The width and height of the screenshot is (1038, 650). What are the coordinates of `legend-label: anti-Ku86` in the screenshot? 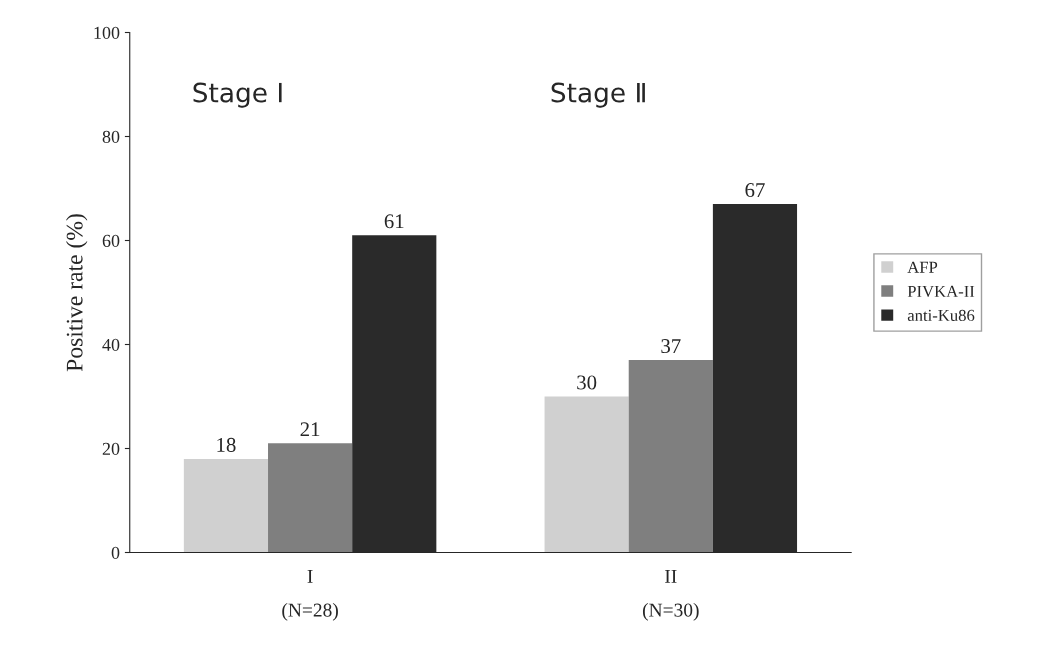 It's located at (941, 315).